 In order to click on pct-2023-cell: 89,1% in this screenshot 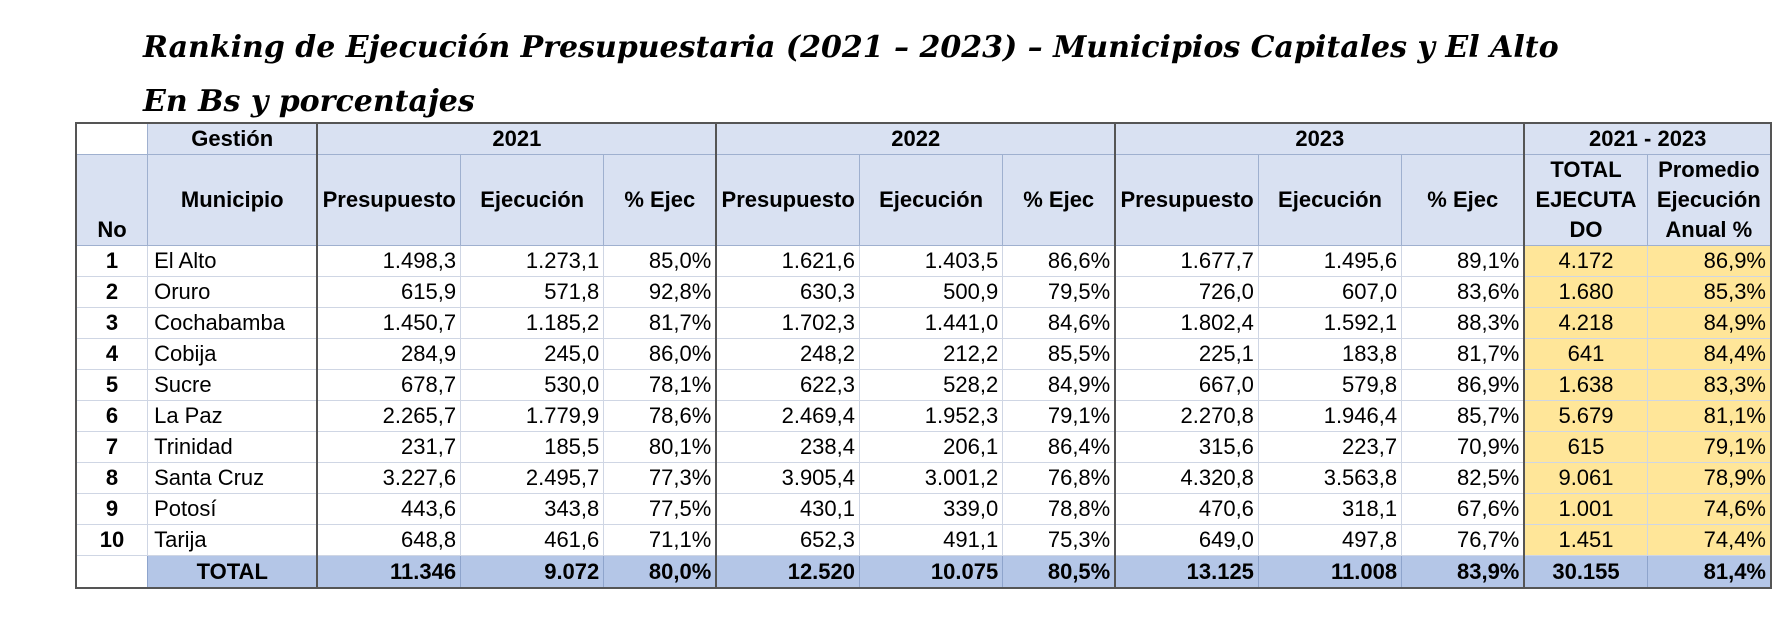, I will do `click(1463, 261)`.